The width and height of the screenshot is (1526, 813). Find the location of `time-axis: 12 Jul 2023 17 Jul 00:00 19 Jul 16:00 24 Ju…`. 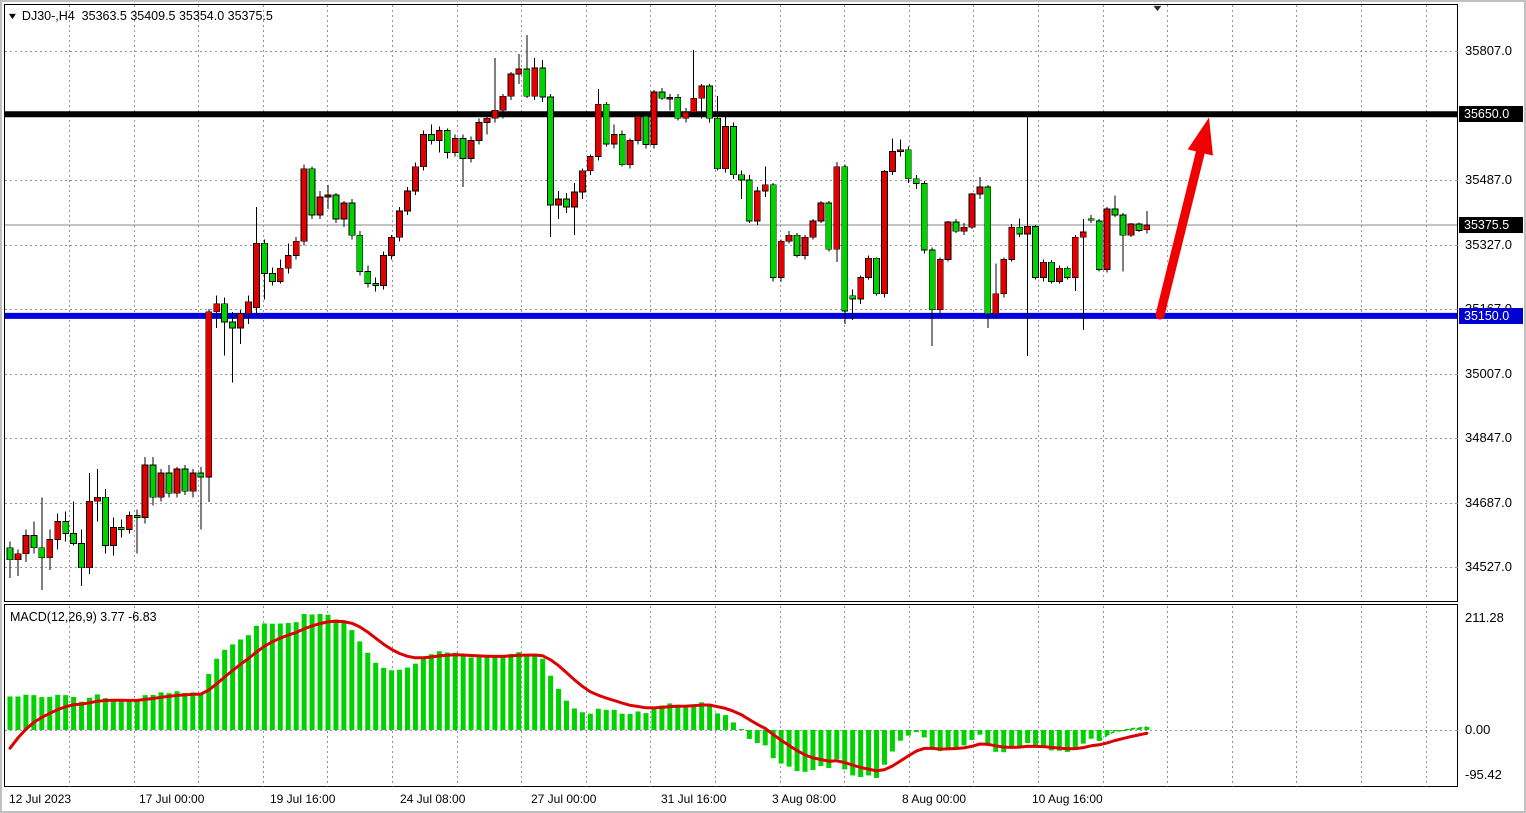

time-axis: 12 Jul 2023 17 Jul 00:00 19 Jul 16:00 24 Ju… is located at coordinates (764, 799).